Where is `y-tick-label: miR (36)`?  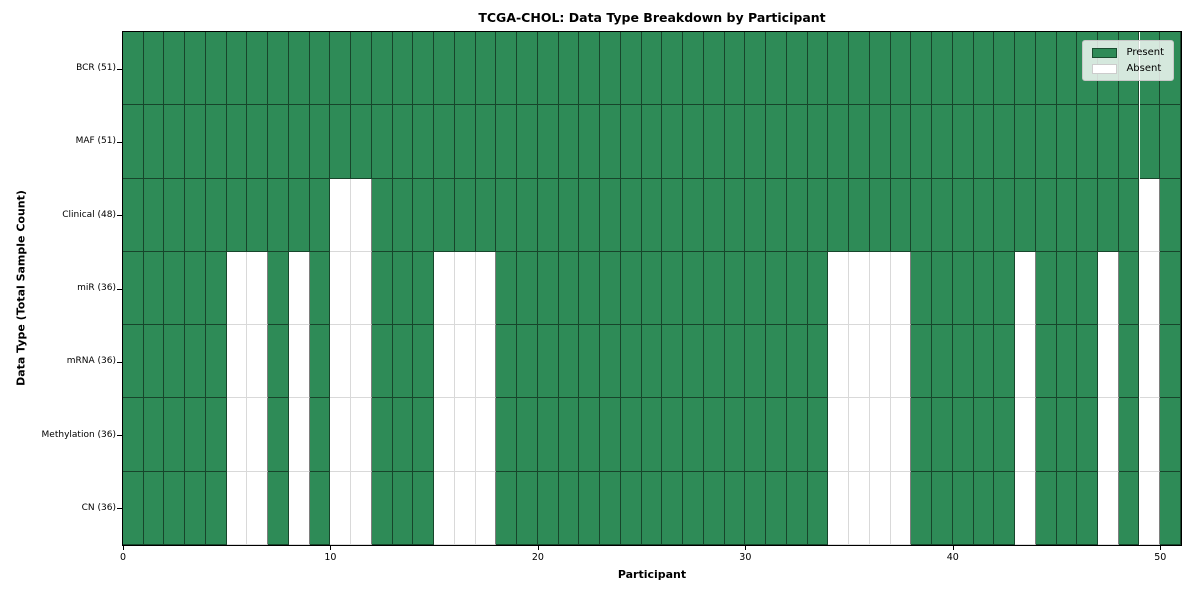
y-tick-label: miR (36) is located at coordinates (96, 288).